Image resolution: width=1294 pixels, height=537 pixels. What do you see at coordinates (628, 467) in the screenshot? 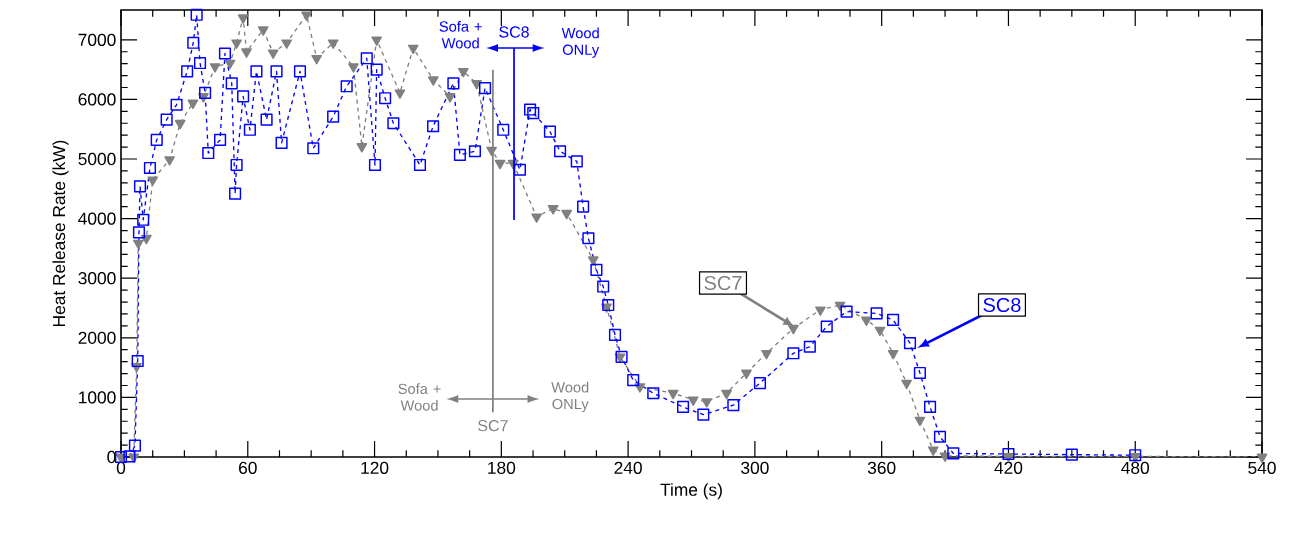
I see `x-tick-label: 240` at bounding box center [628, 467].